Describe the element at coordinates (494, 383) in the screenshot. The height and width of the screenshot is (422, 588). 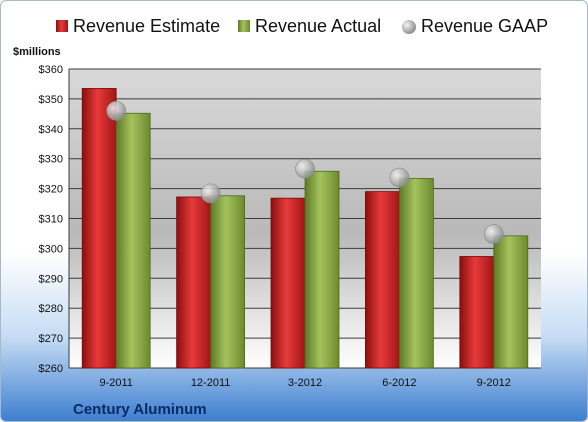
I see `x-tick-label: 9-2012` at that location.